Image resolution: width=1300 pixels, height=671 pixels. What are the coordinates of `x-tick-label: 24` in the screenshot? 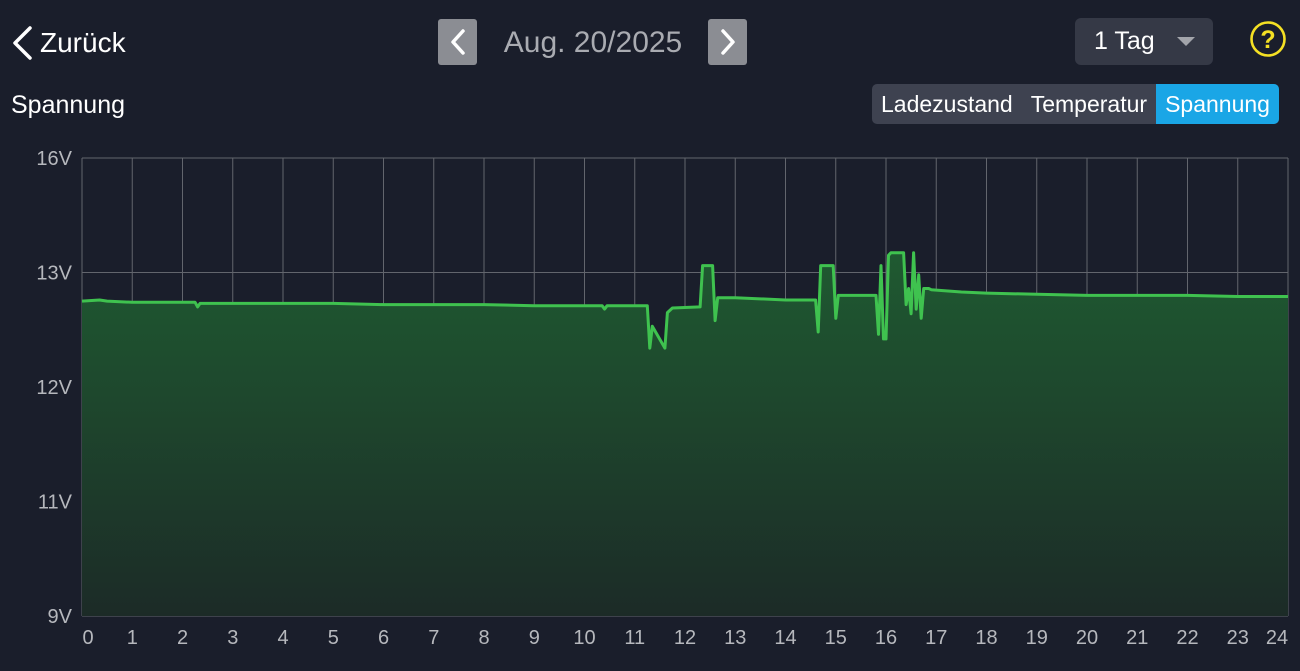 It's located at (1277, 638).